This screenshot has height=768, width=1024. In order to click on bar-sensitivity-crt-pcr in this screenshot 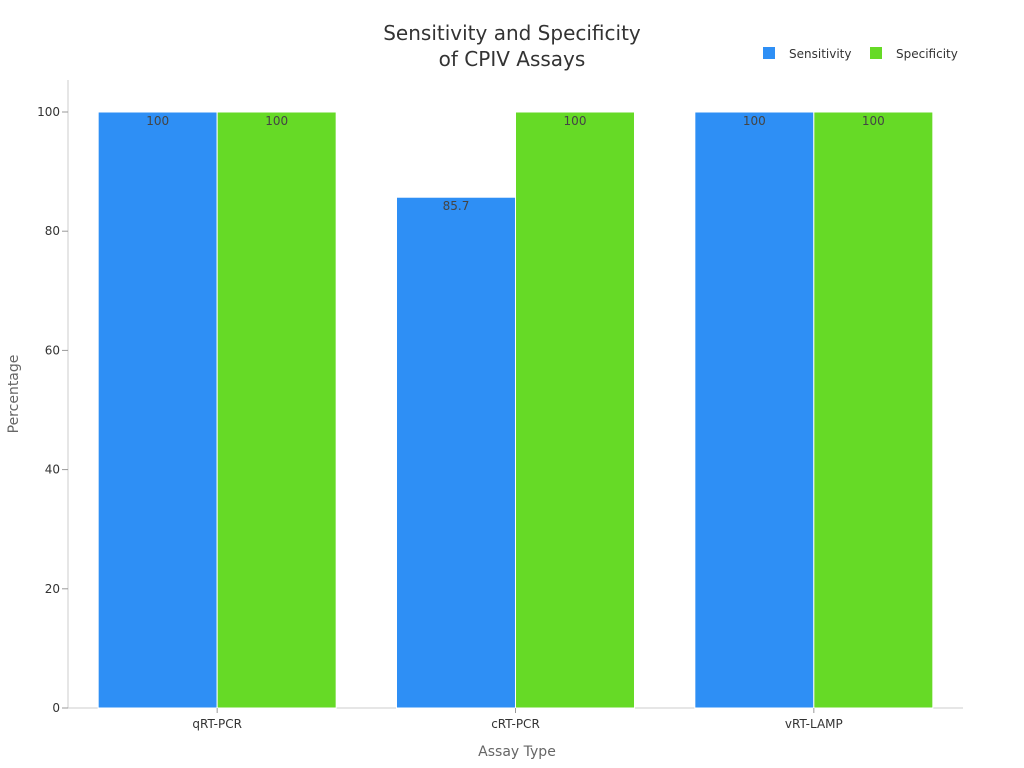, I will do `click(456, 452)`.